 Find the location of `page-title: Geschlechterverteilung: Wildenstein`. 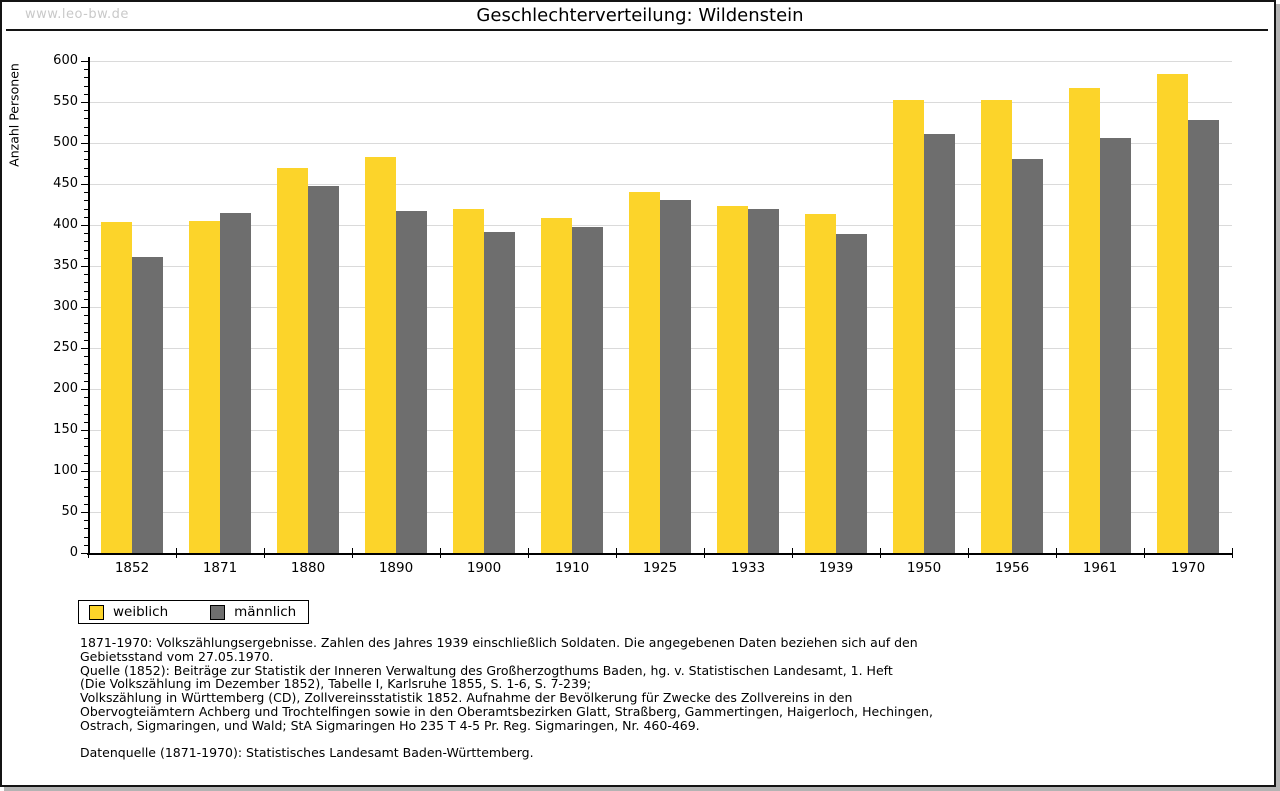

page-title: Geschlechterverteilung: Wildenstein is located at coordinates (640, 15).